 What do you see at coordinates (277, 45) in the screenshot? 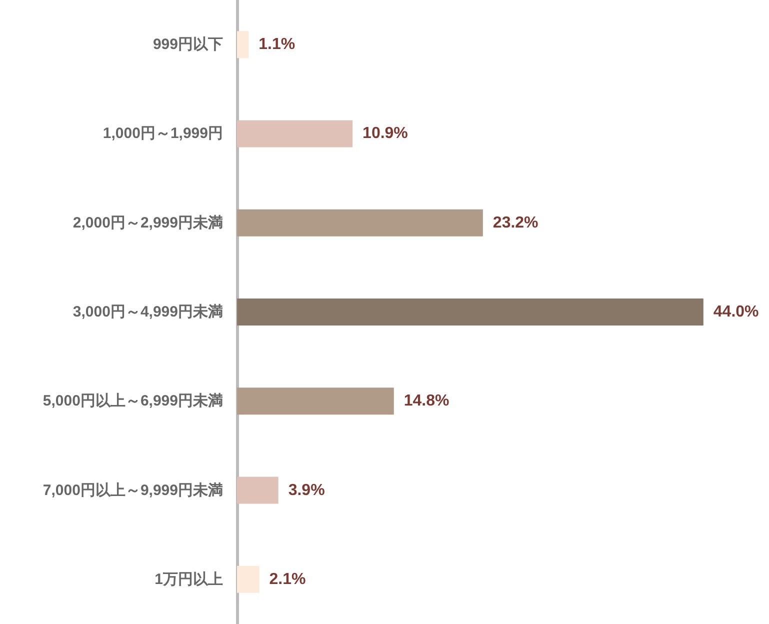
I see `data-label: 1.1%` at bounding box center [277, 45].